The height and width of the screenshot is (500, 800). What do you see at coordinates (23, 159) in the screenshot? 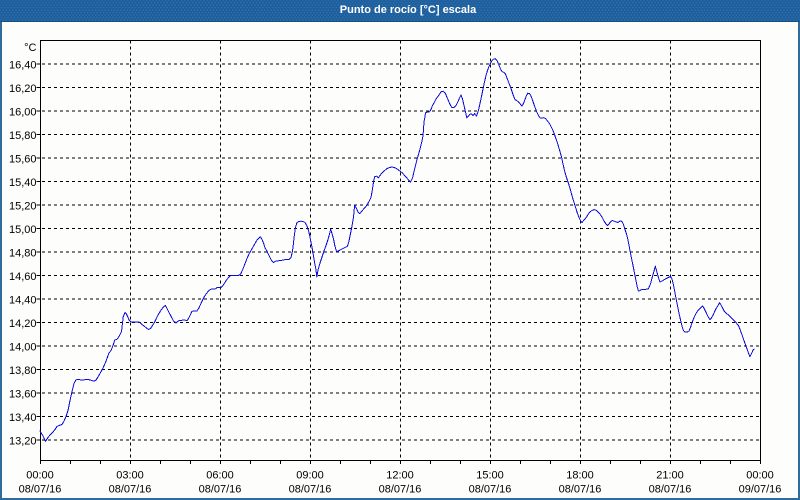
I see `svg-text: 15,60` at bounding box center [23, 159].